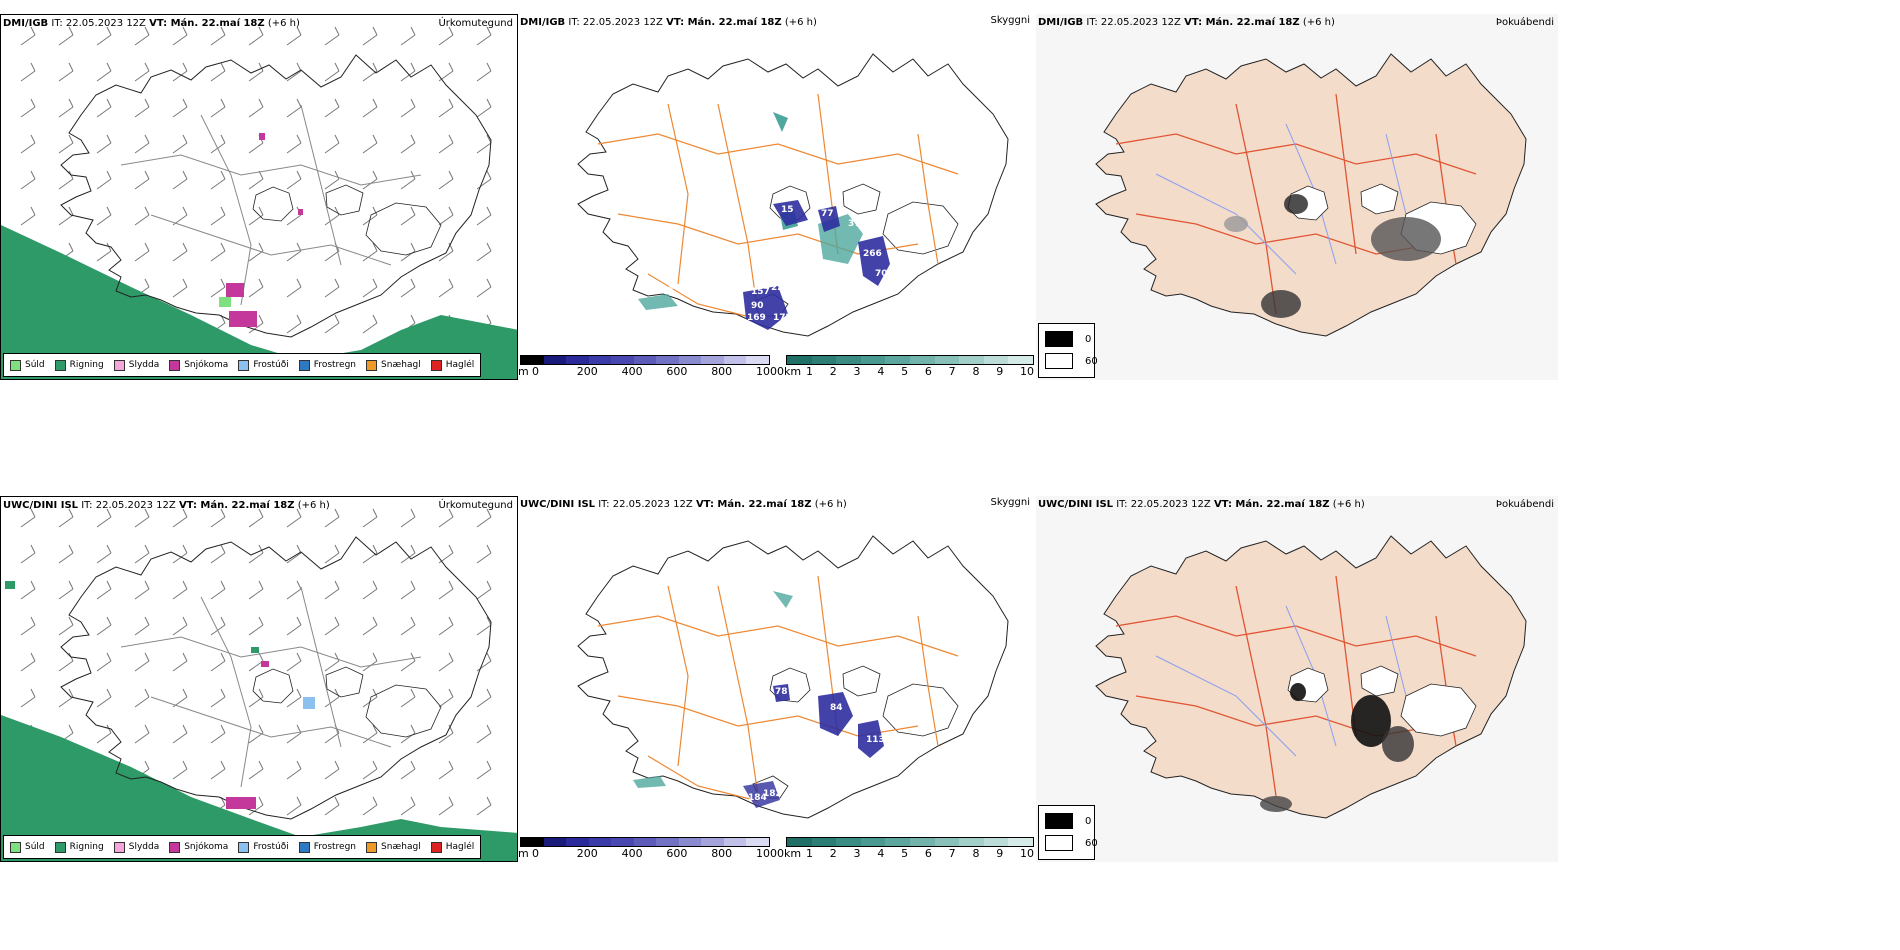 Image resolution: width=1900 pixels, height=950 pixels. Describe the element at coordinates (781, 692) in the screenshot. I see `value-label: 78` at that location.